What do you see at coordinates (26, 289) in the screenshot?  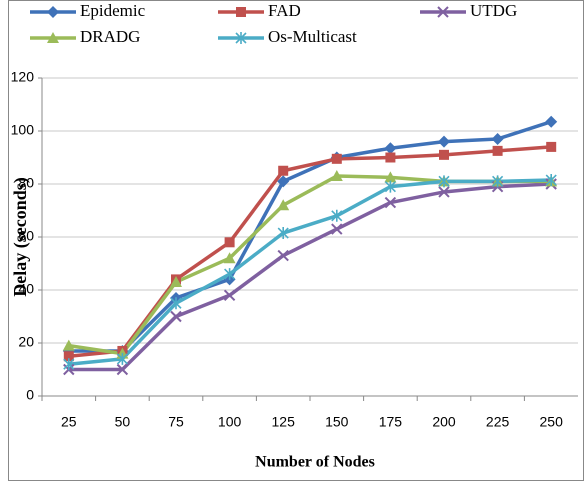 I see `y-tick-label: 40` at bounding box center [26, 289].